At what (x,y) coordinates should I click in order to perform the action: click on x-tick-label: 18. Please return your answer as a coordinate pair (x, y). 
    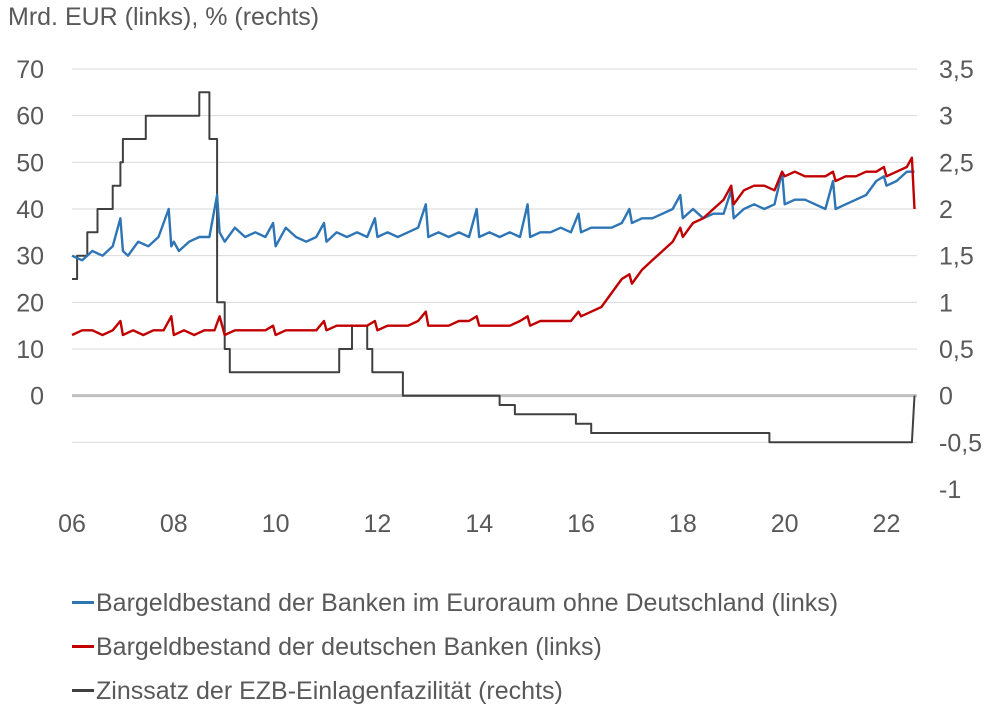
    Looking at the image, I should click on (683, 524).